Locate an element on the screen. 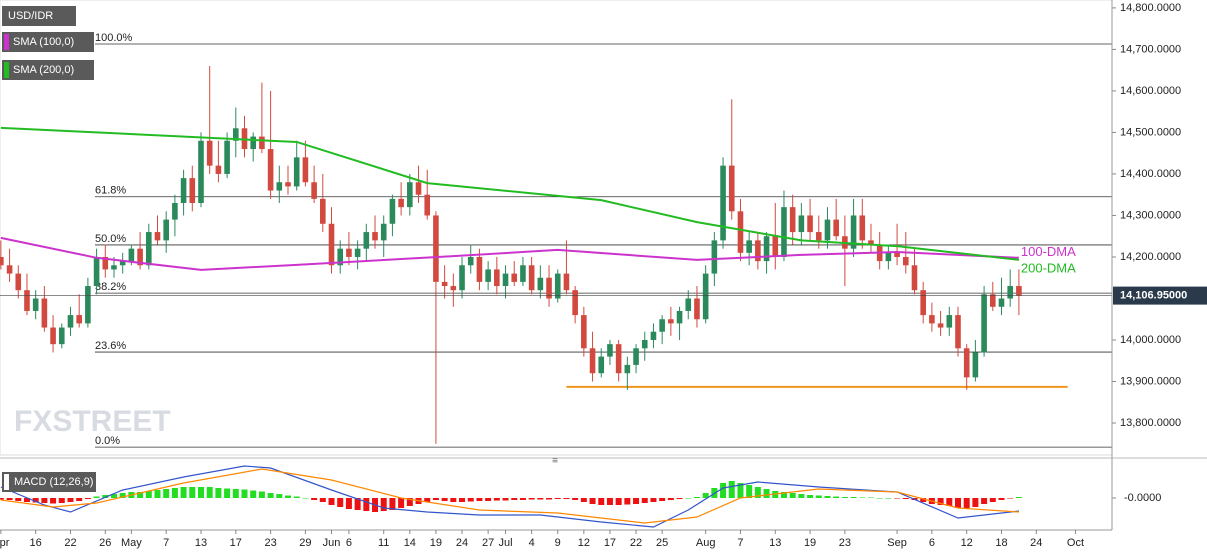  macd-swatch is located at coordinates (6, 482).